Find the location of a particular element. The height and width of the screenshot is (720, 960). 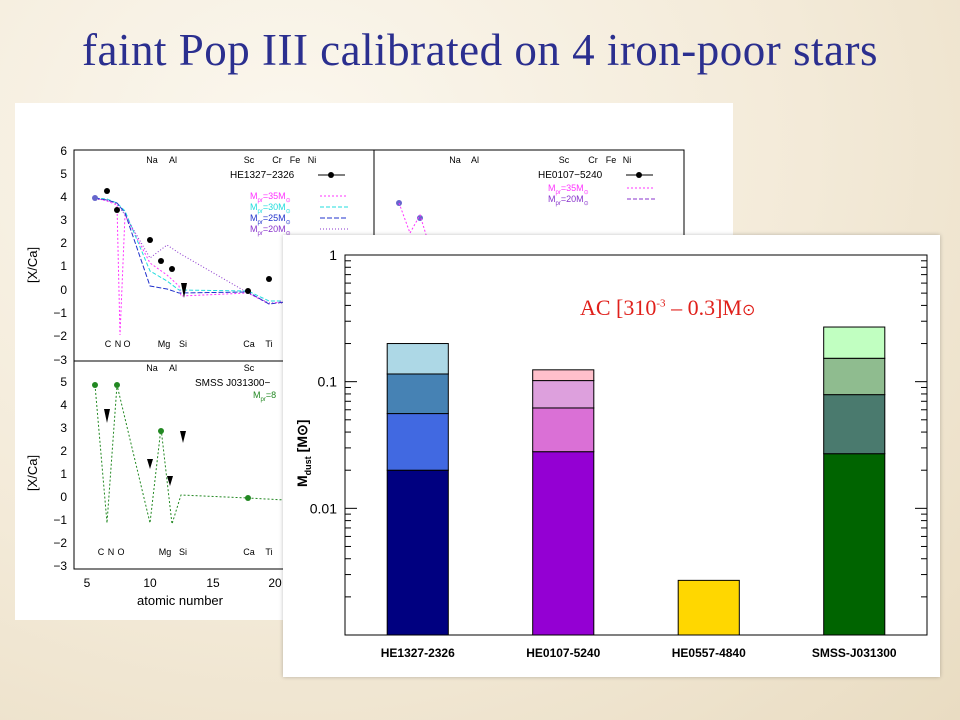

y-tick-label: 0.01 is located at coordinates (323, 508).